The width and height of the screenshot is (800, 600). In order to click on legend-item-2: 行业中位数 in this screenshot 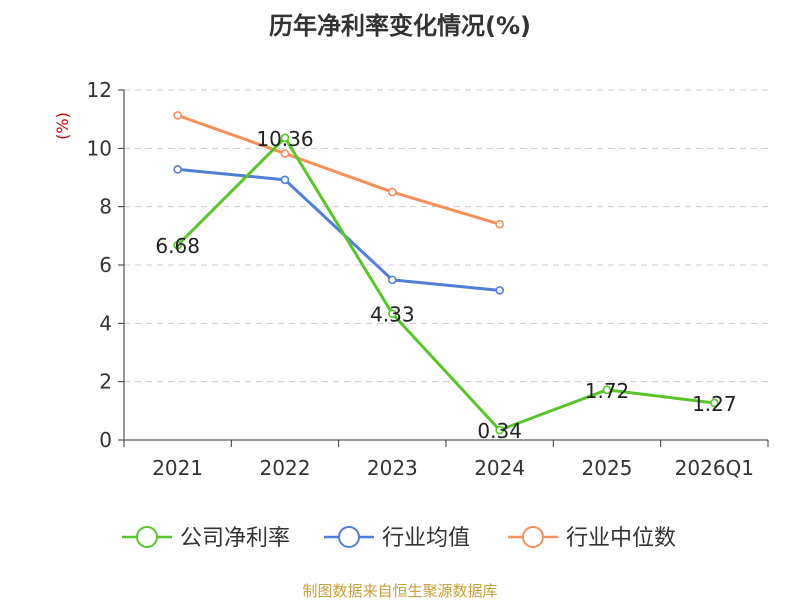, I will do `click(592, 538)`.